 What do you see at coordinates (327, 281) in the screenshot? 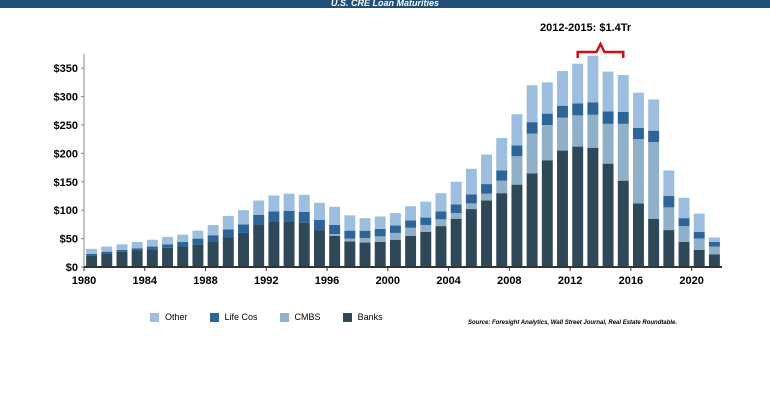
I see `x-tick-label: 1996` at bounding box center [327, 281].